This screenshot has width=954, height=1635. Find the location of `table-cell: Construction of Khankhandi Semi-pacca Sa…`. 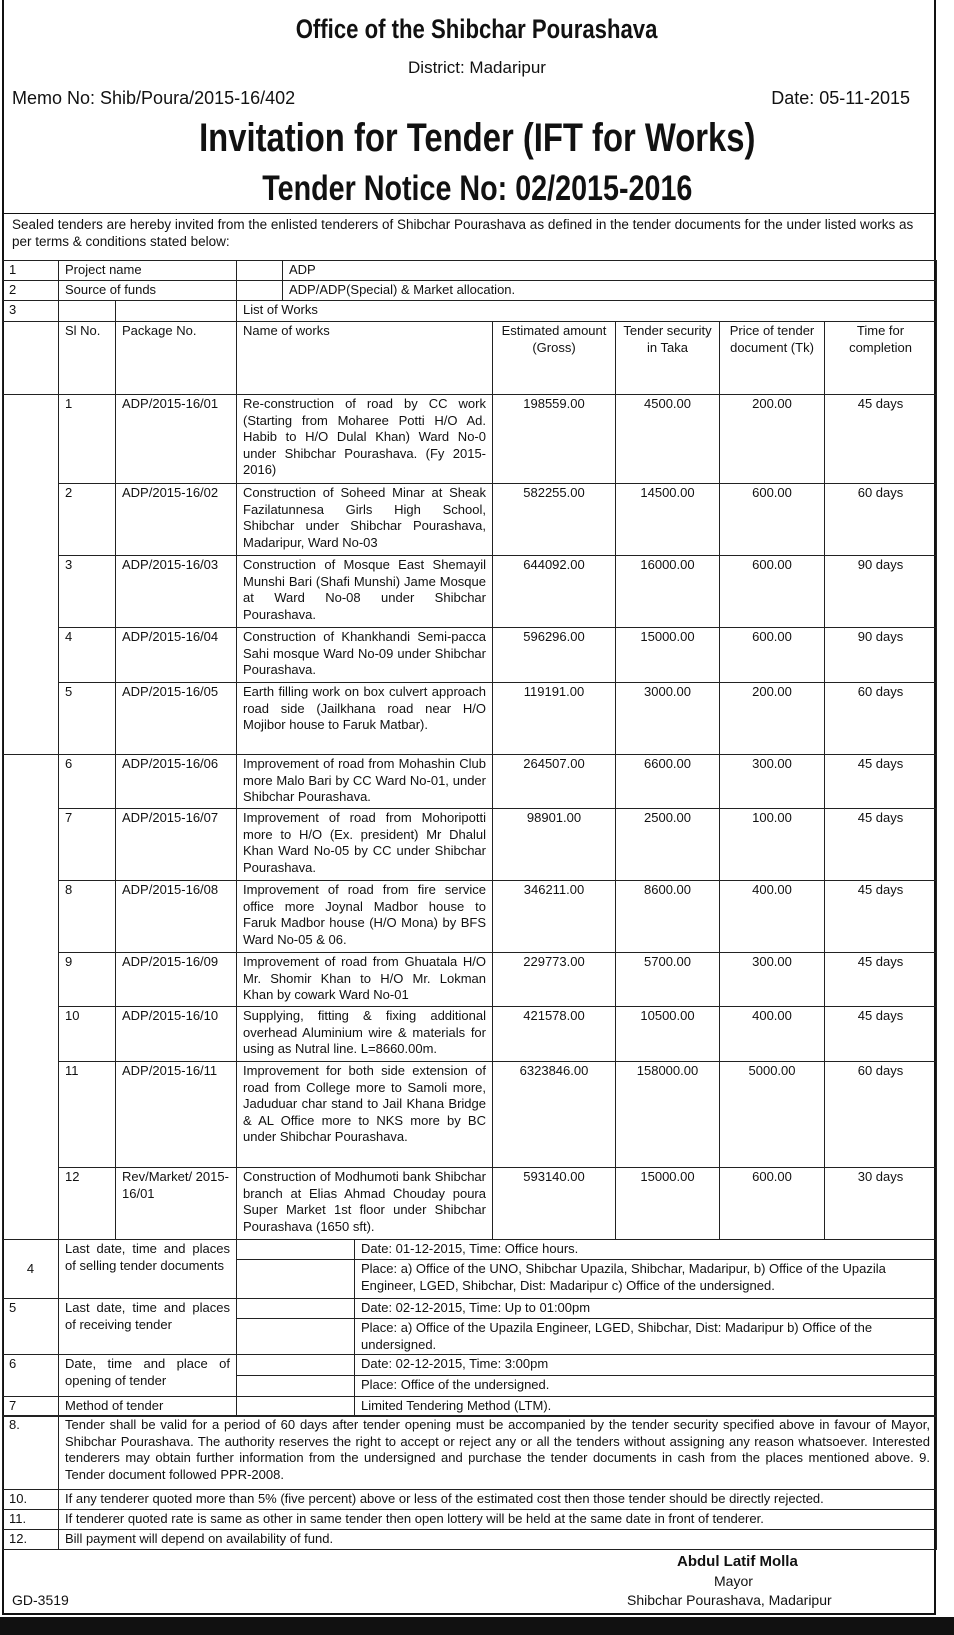

table-cell: Construction of Khankhandi Semi-pacca Sa… is located at coordinates (364, 655).